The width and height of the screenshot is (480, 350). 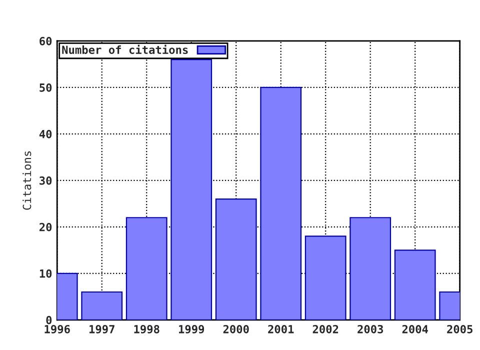 What do you see at coordinates (236, 329) in the screenshot?
I see `x-tick-label: 2000` at bounding box center [236, 329].